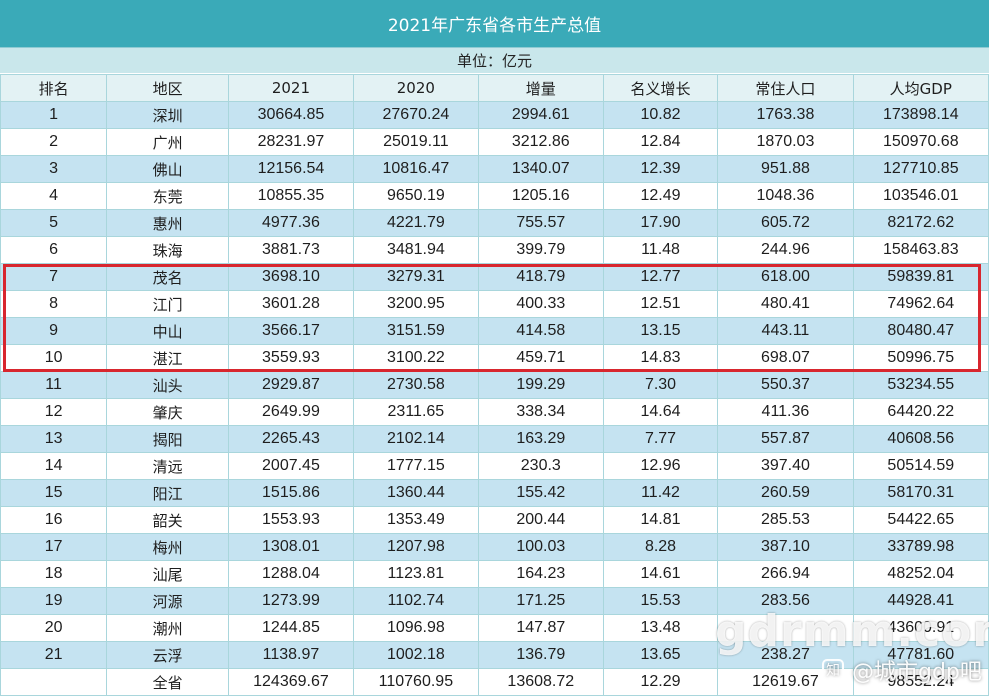 This screenshot has height=696, width=989. Describe the element at coordinates (785, 115) in the screenshot. I see `cell-population: 1763.38` at that location.